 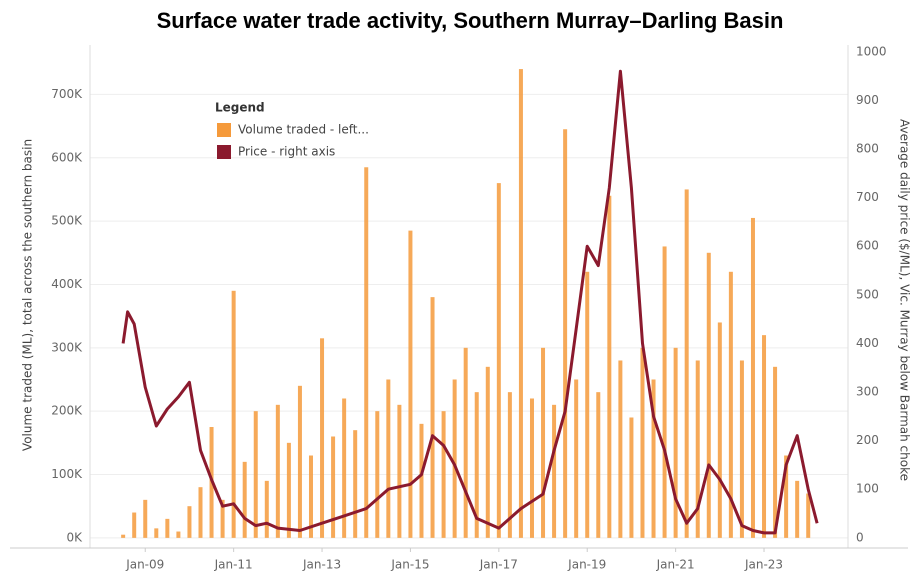 I want to click on x-tick-label: Jan-13, so click(x=321, y=565).